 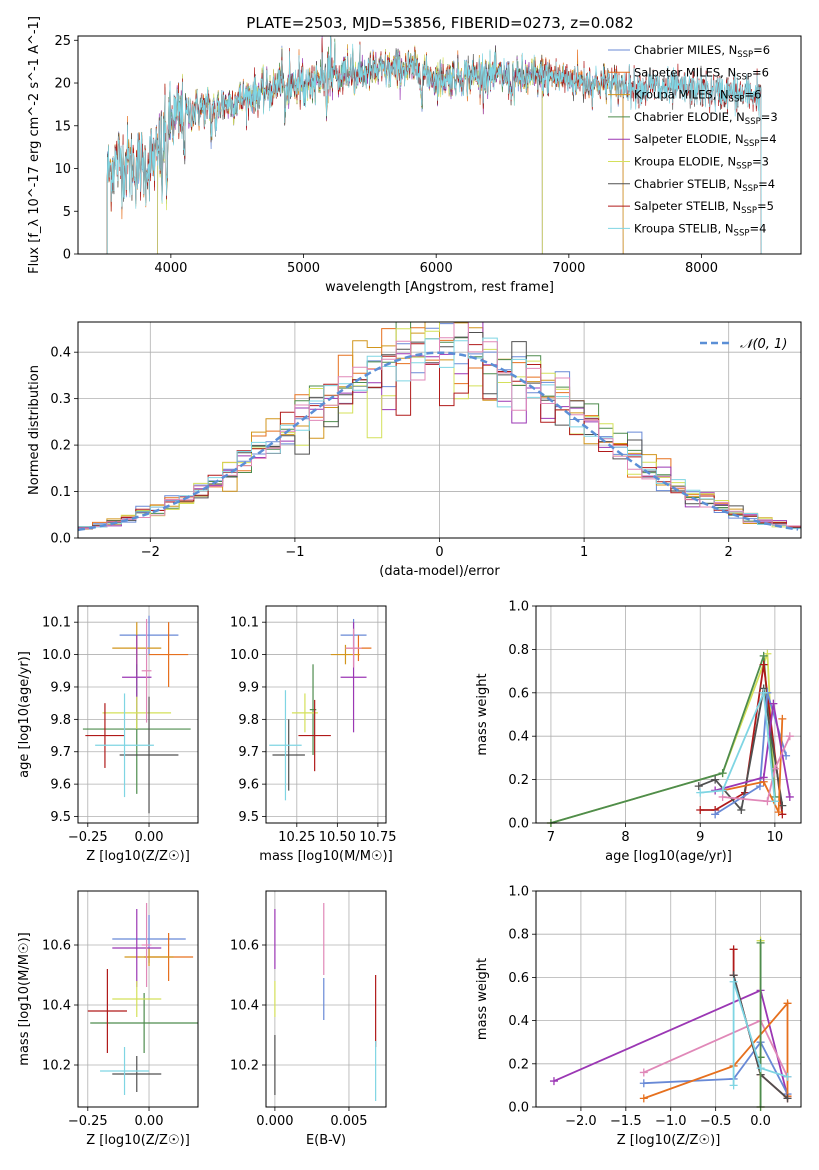 What do you see at coordinates (438, 441) in the screenshot?
I see `gaussian-curve` at bounding box center [438, 441].